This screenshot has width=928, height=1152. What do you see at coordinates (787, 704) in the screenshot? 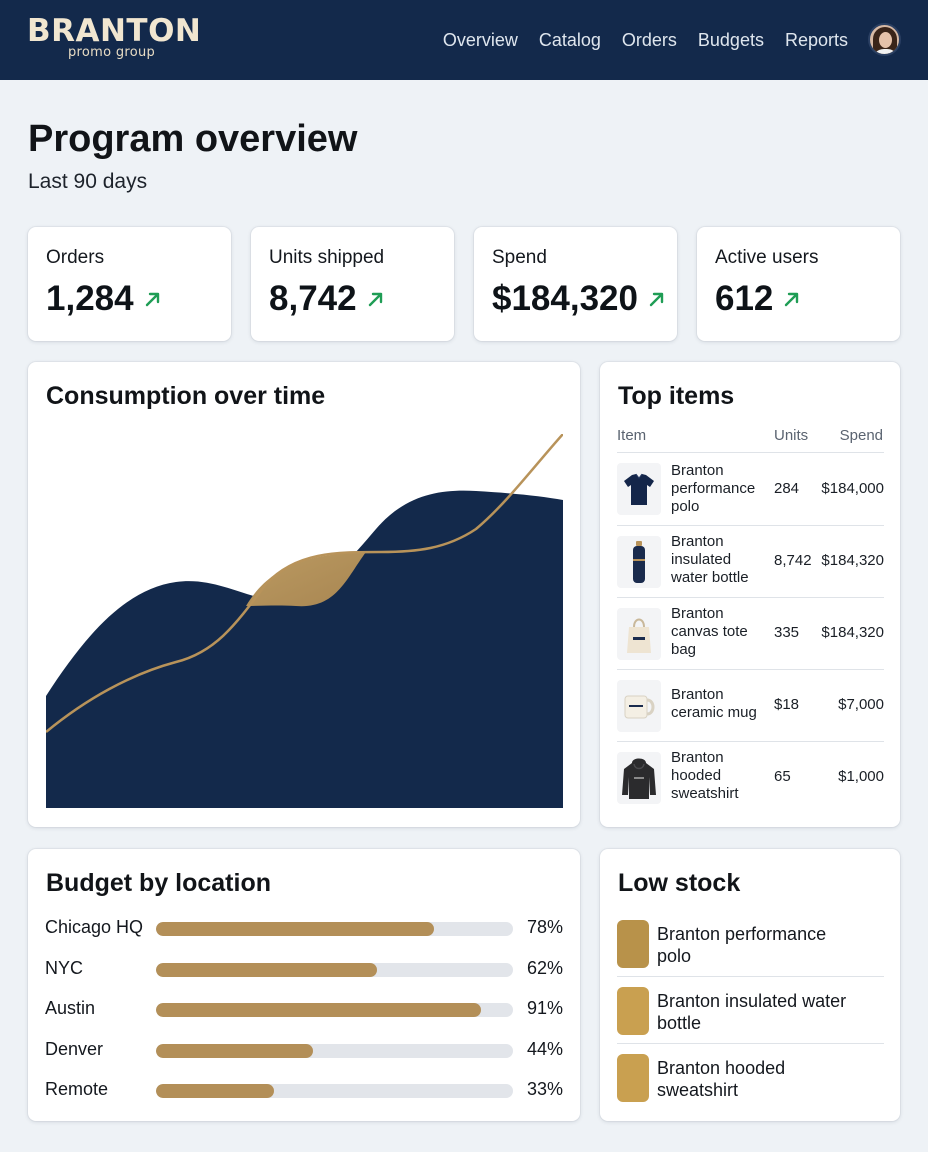
I see `item-units: $18` at bounding box center [787, 704].